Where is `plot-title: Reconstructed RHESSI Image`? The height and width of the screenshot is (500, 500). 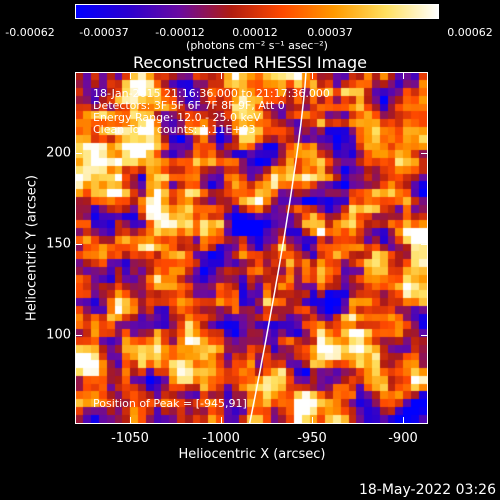 plot-title: Reconstructed RHESSI Image is located at coordinates (250, 62).